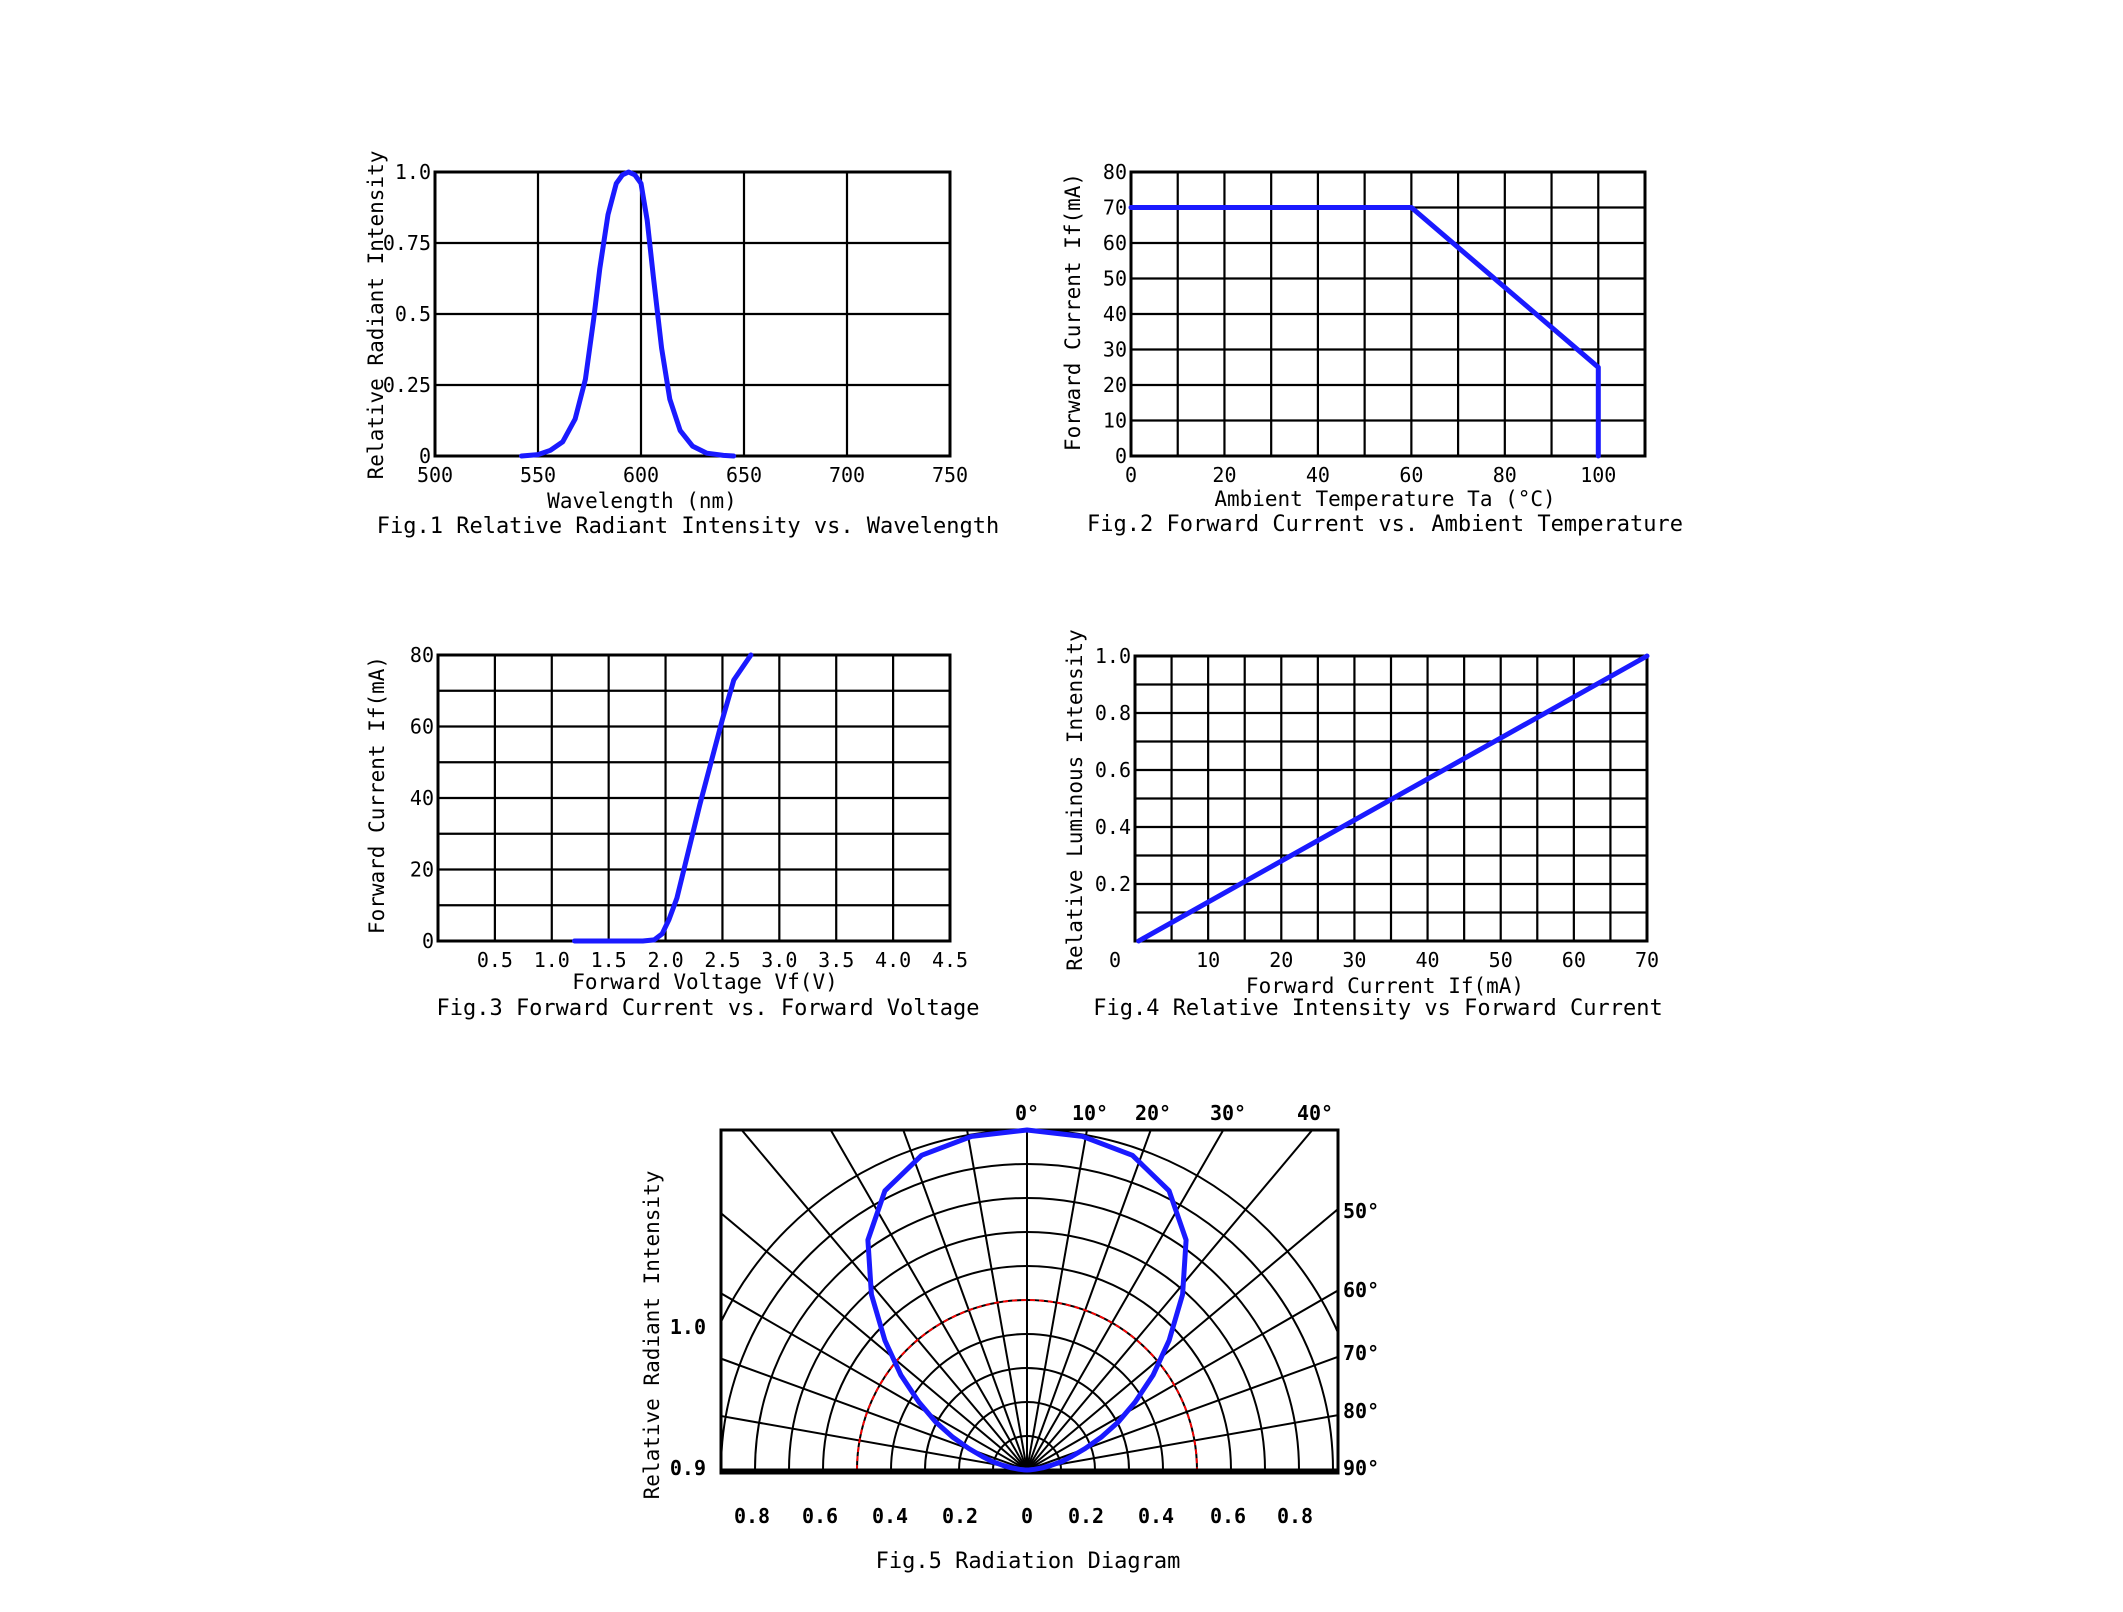  What do you see at coordinates (744, 475) in the screenshot?
I see `fig1-xtick-label: 650` at bounding box center [744, 475].